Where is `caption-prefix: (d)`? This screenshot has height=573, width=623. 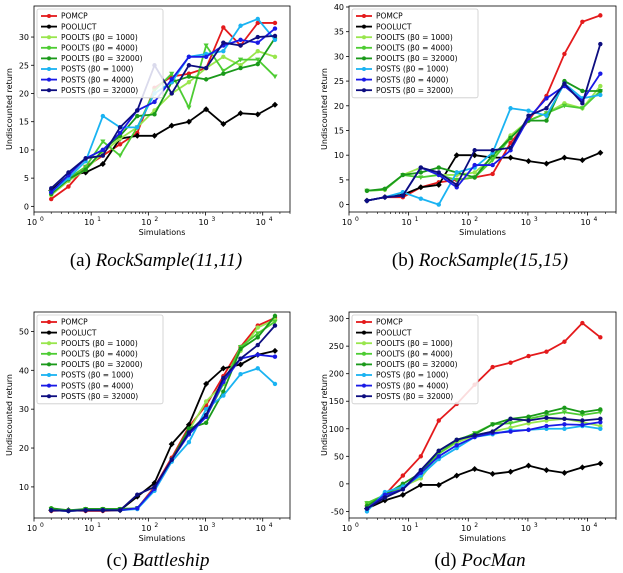 caption-prefix: (d) is located at coordinates (447, 560).